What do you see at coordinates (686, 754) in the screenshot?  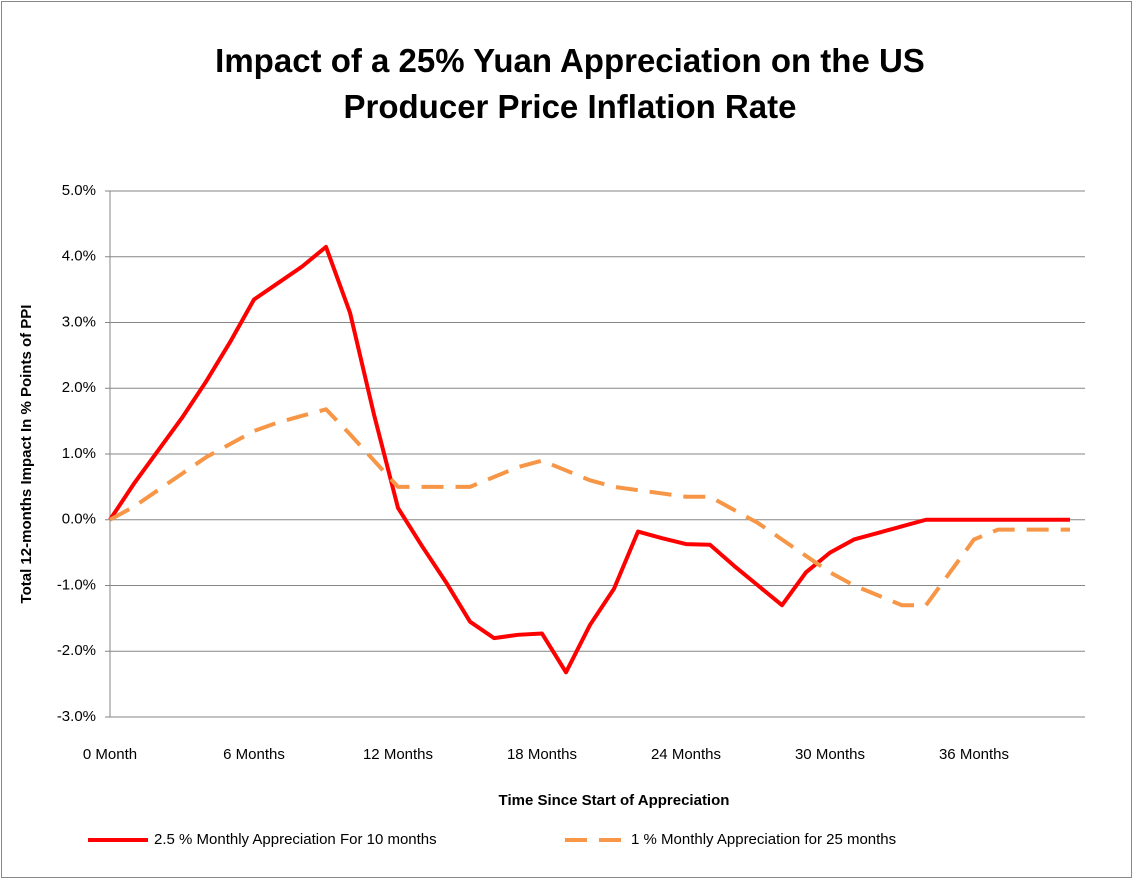 I see `x-tick-label: 24 Months` at bounding box center [686, 754].